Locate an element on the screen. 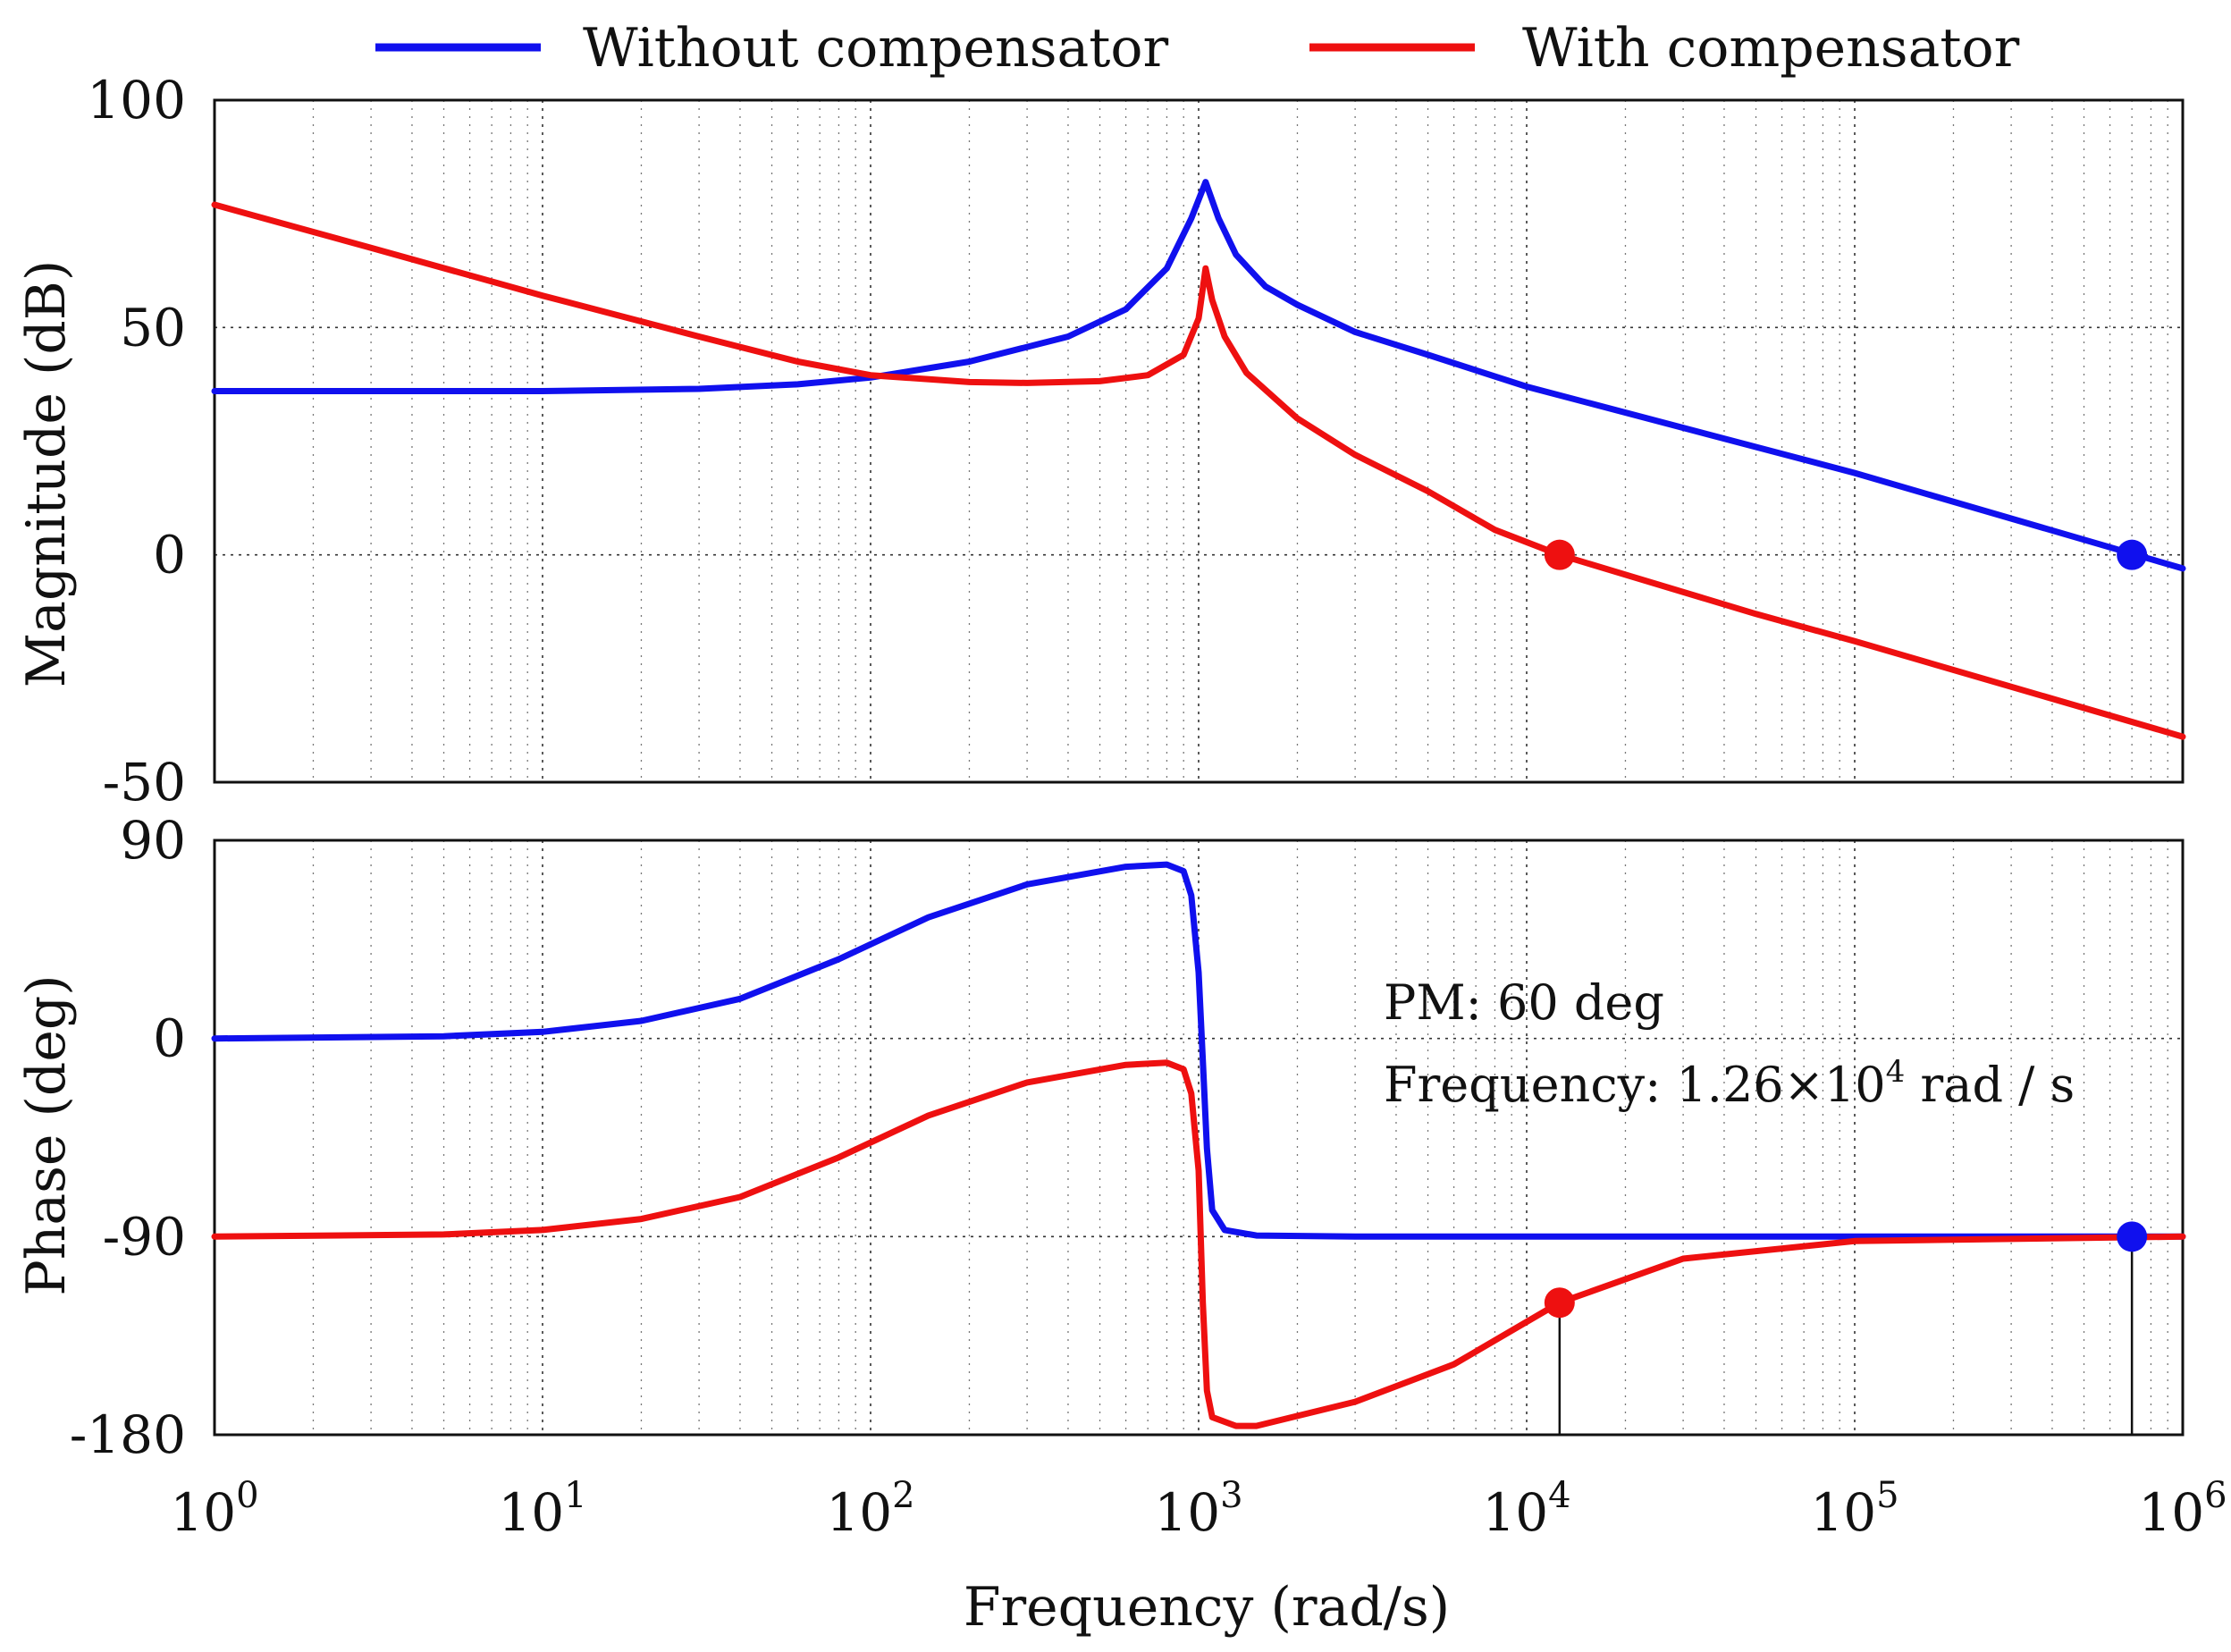 The image size is (2231, 1652). phase-y-label: Phase (deg) is located at coordinates (46, 1134).